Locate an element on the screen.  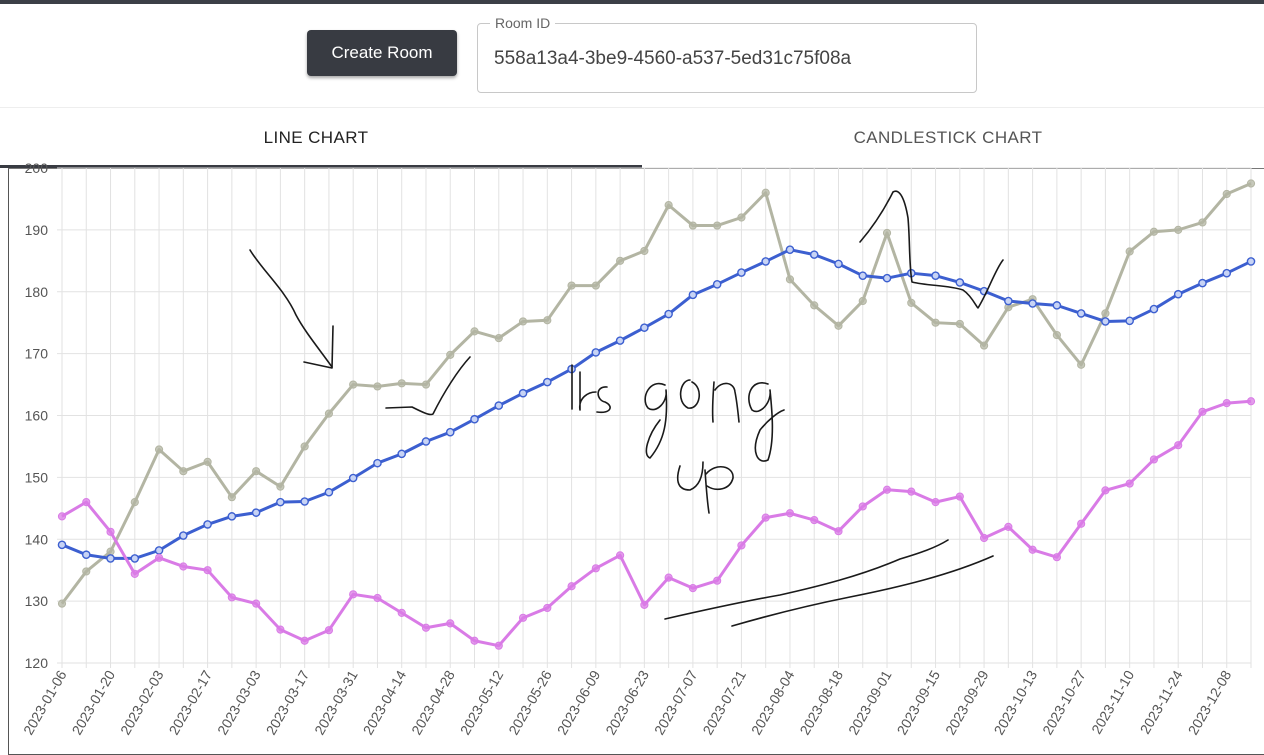
room-id-input is located at coordinates (729, 59).